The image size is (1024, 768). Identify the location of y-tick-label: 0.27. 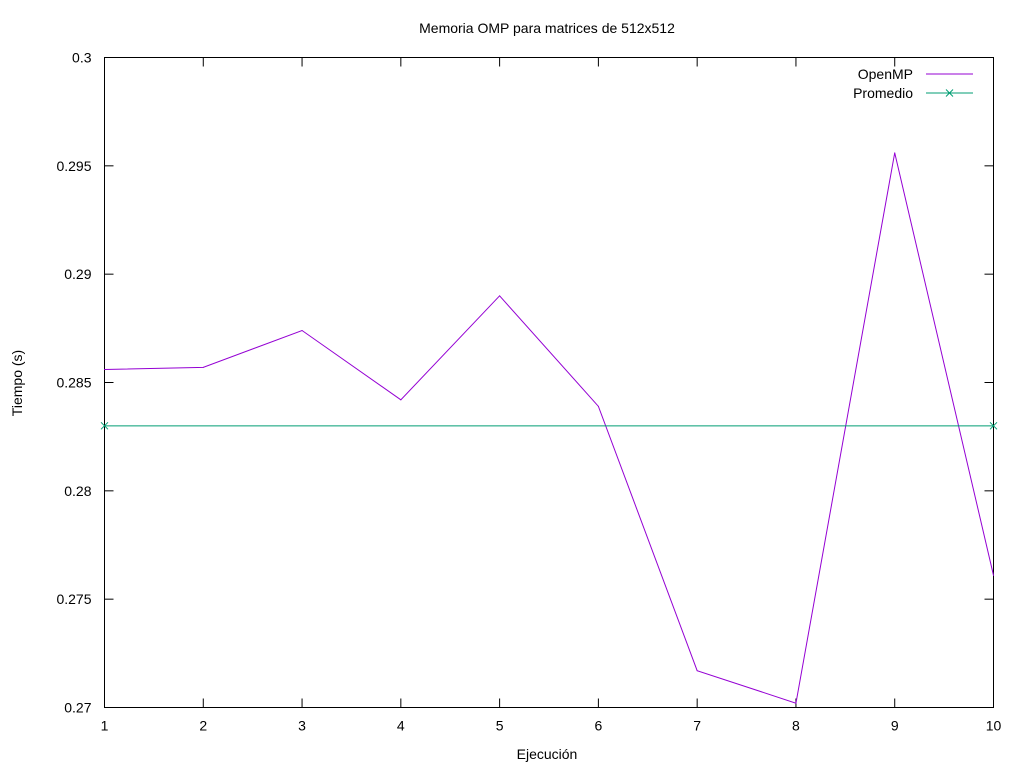
(77, 708).